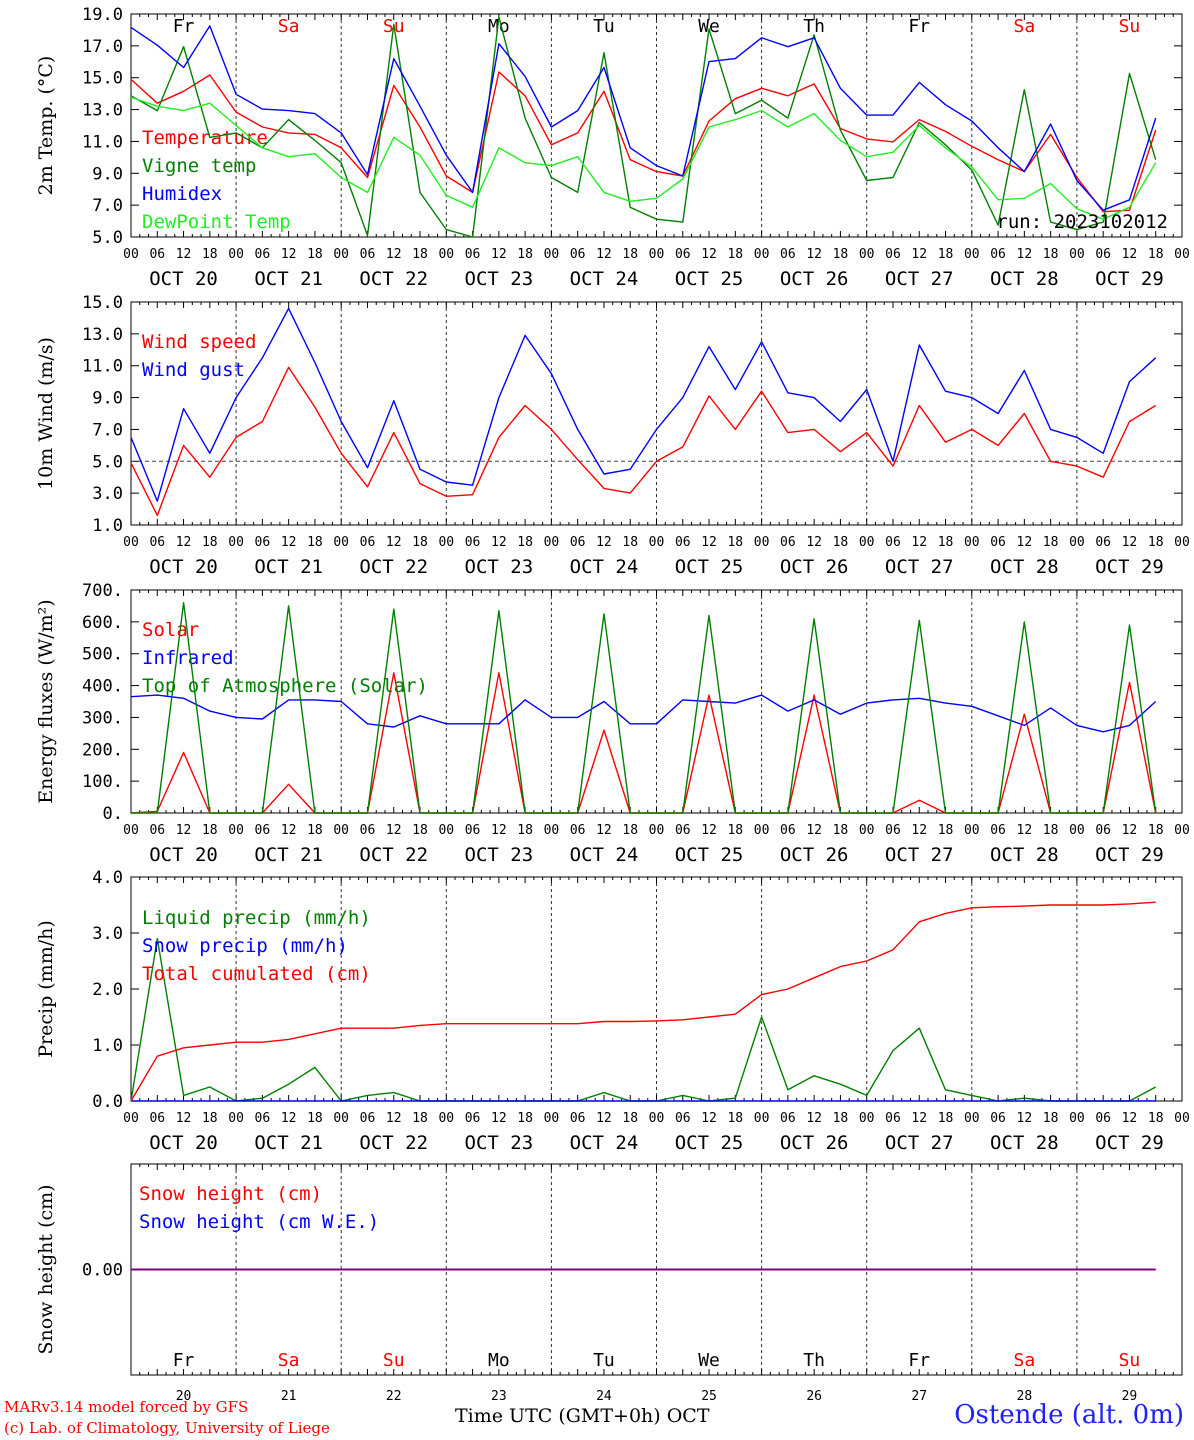 This screenshot has height=1440, width=1194. I want to click on temperature-y-tick-label: 9.0, so click(107, 174).